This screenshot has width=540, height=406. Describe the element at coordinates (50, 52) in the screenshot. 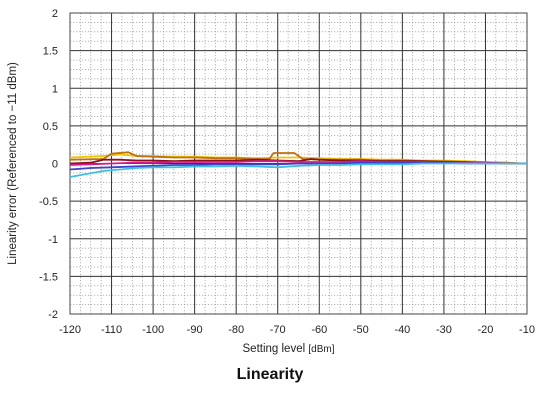

I see `y-tick-label: 1.5` at that location.